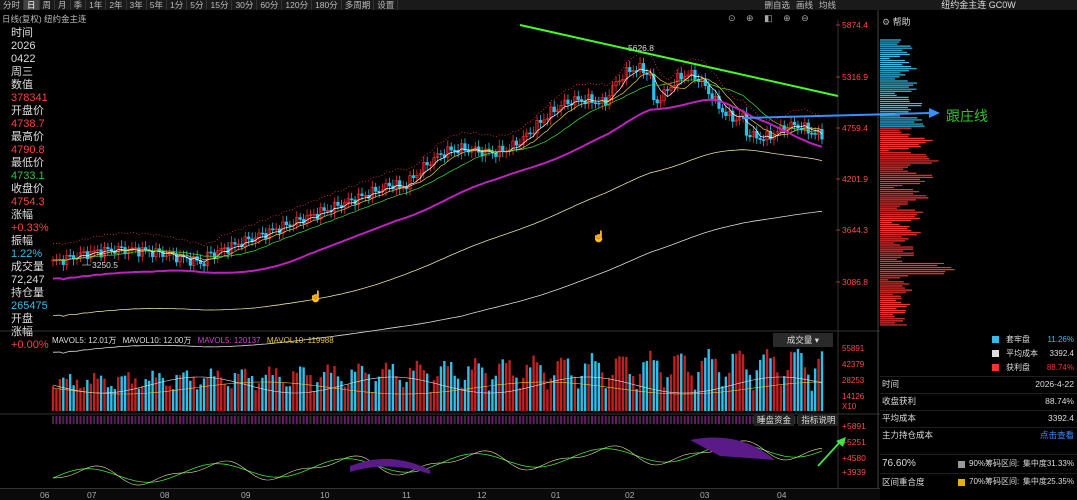 Image resolution: width=1077 pixels, height=500 pixels. What do you see at coordinates (220, 5) in the screenshot?
I see `period-tab-11: 15分` at bounding box center [220, 5].